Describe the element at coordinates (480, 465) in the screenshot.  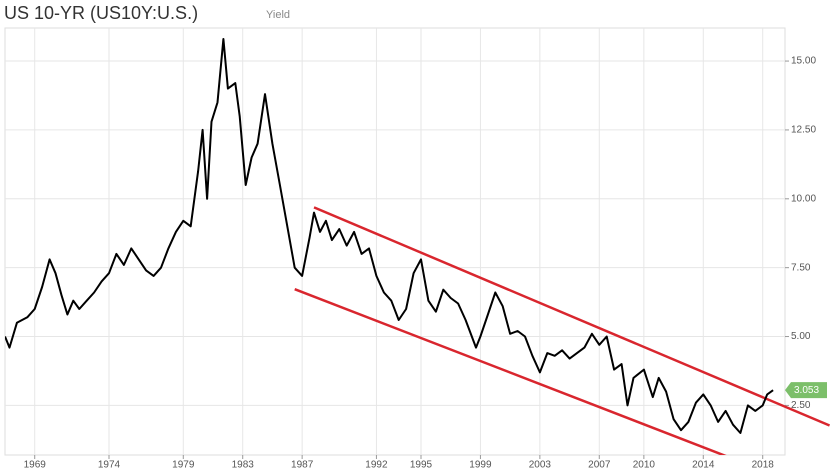
I see `x-tick-label: 1999` at that location.